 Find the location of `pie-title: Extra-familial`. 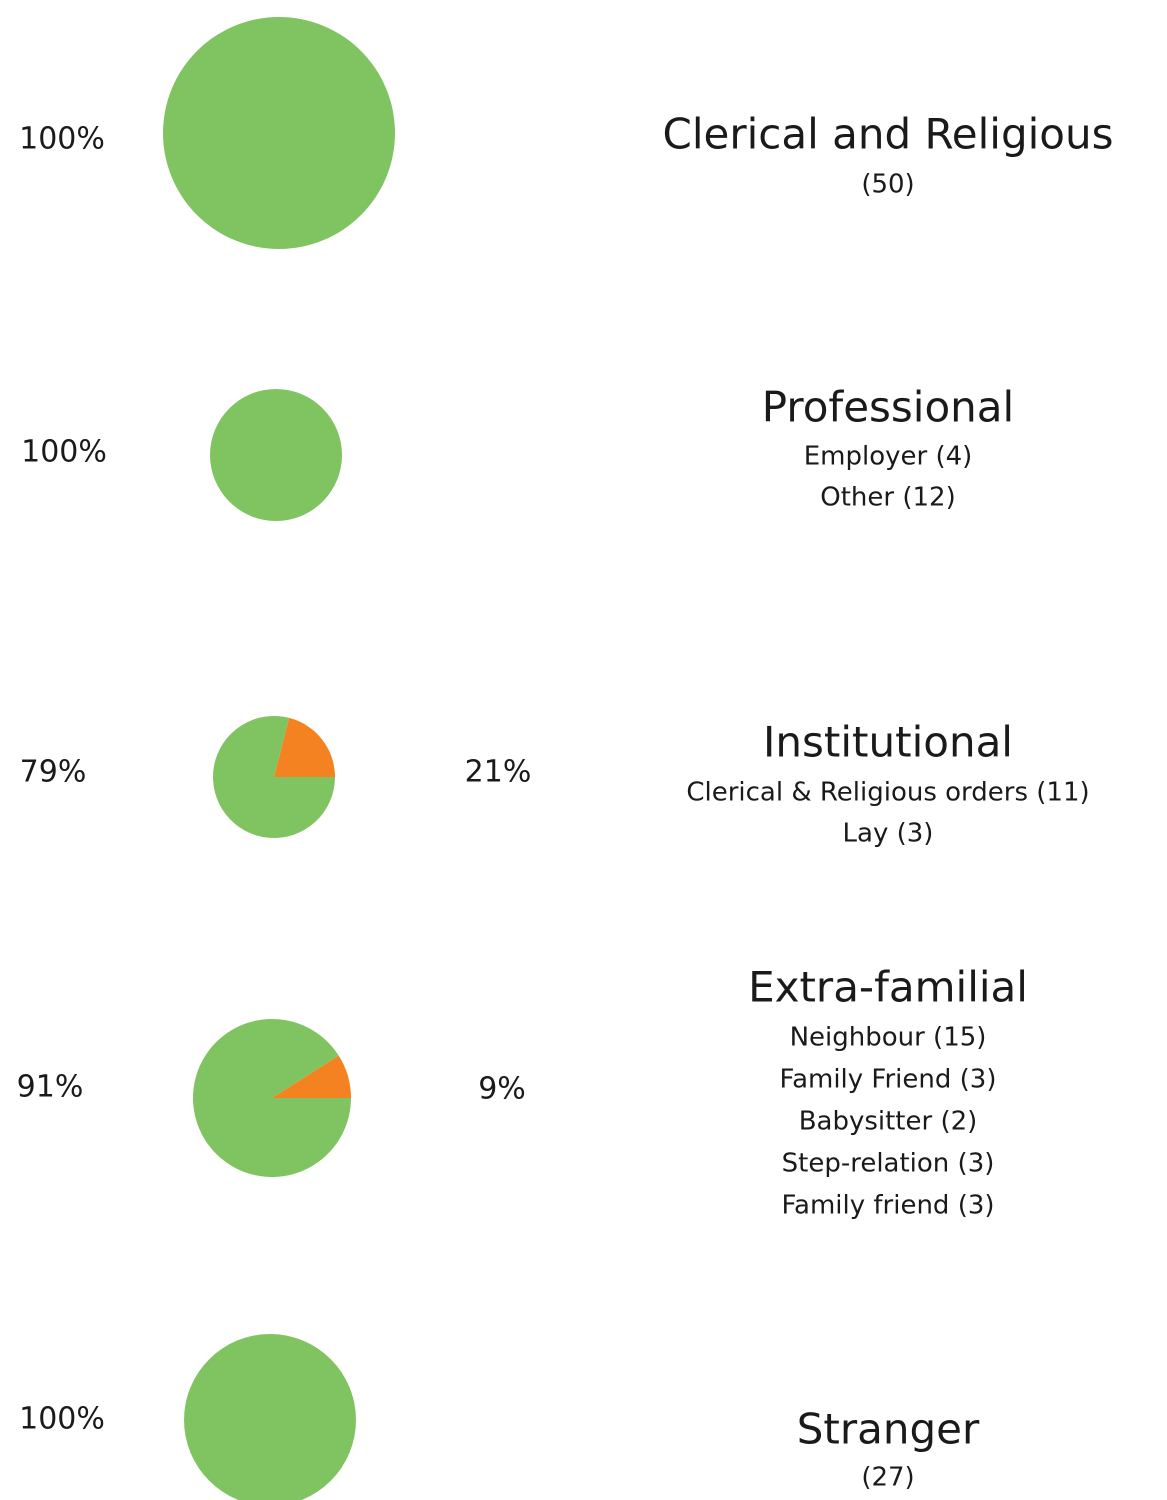

pie-title: Extra-familial is located at coordinates (888, 987).